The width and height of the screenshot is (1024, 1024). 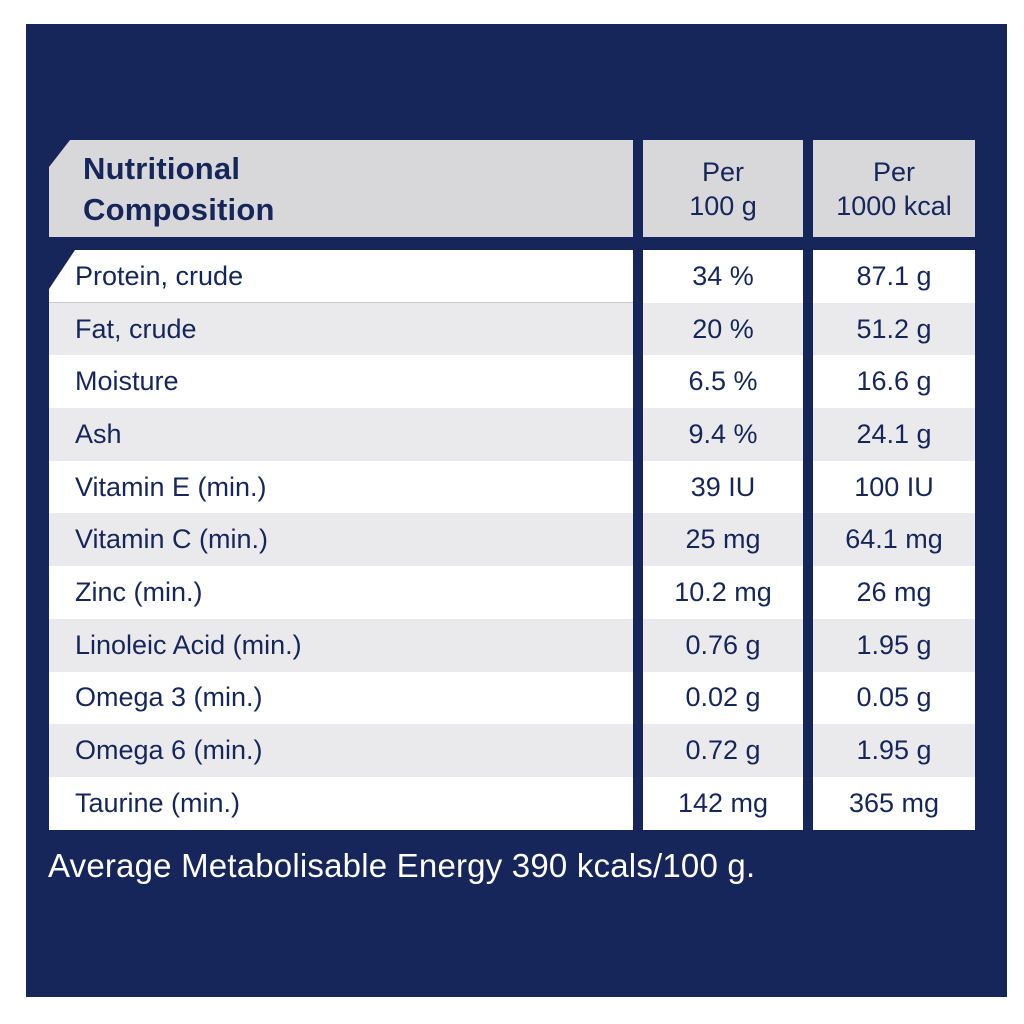 I want to click on row-value-per-100g: 142 mg, so click(x=723, y=803).